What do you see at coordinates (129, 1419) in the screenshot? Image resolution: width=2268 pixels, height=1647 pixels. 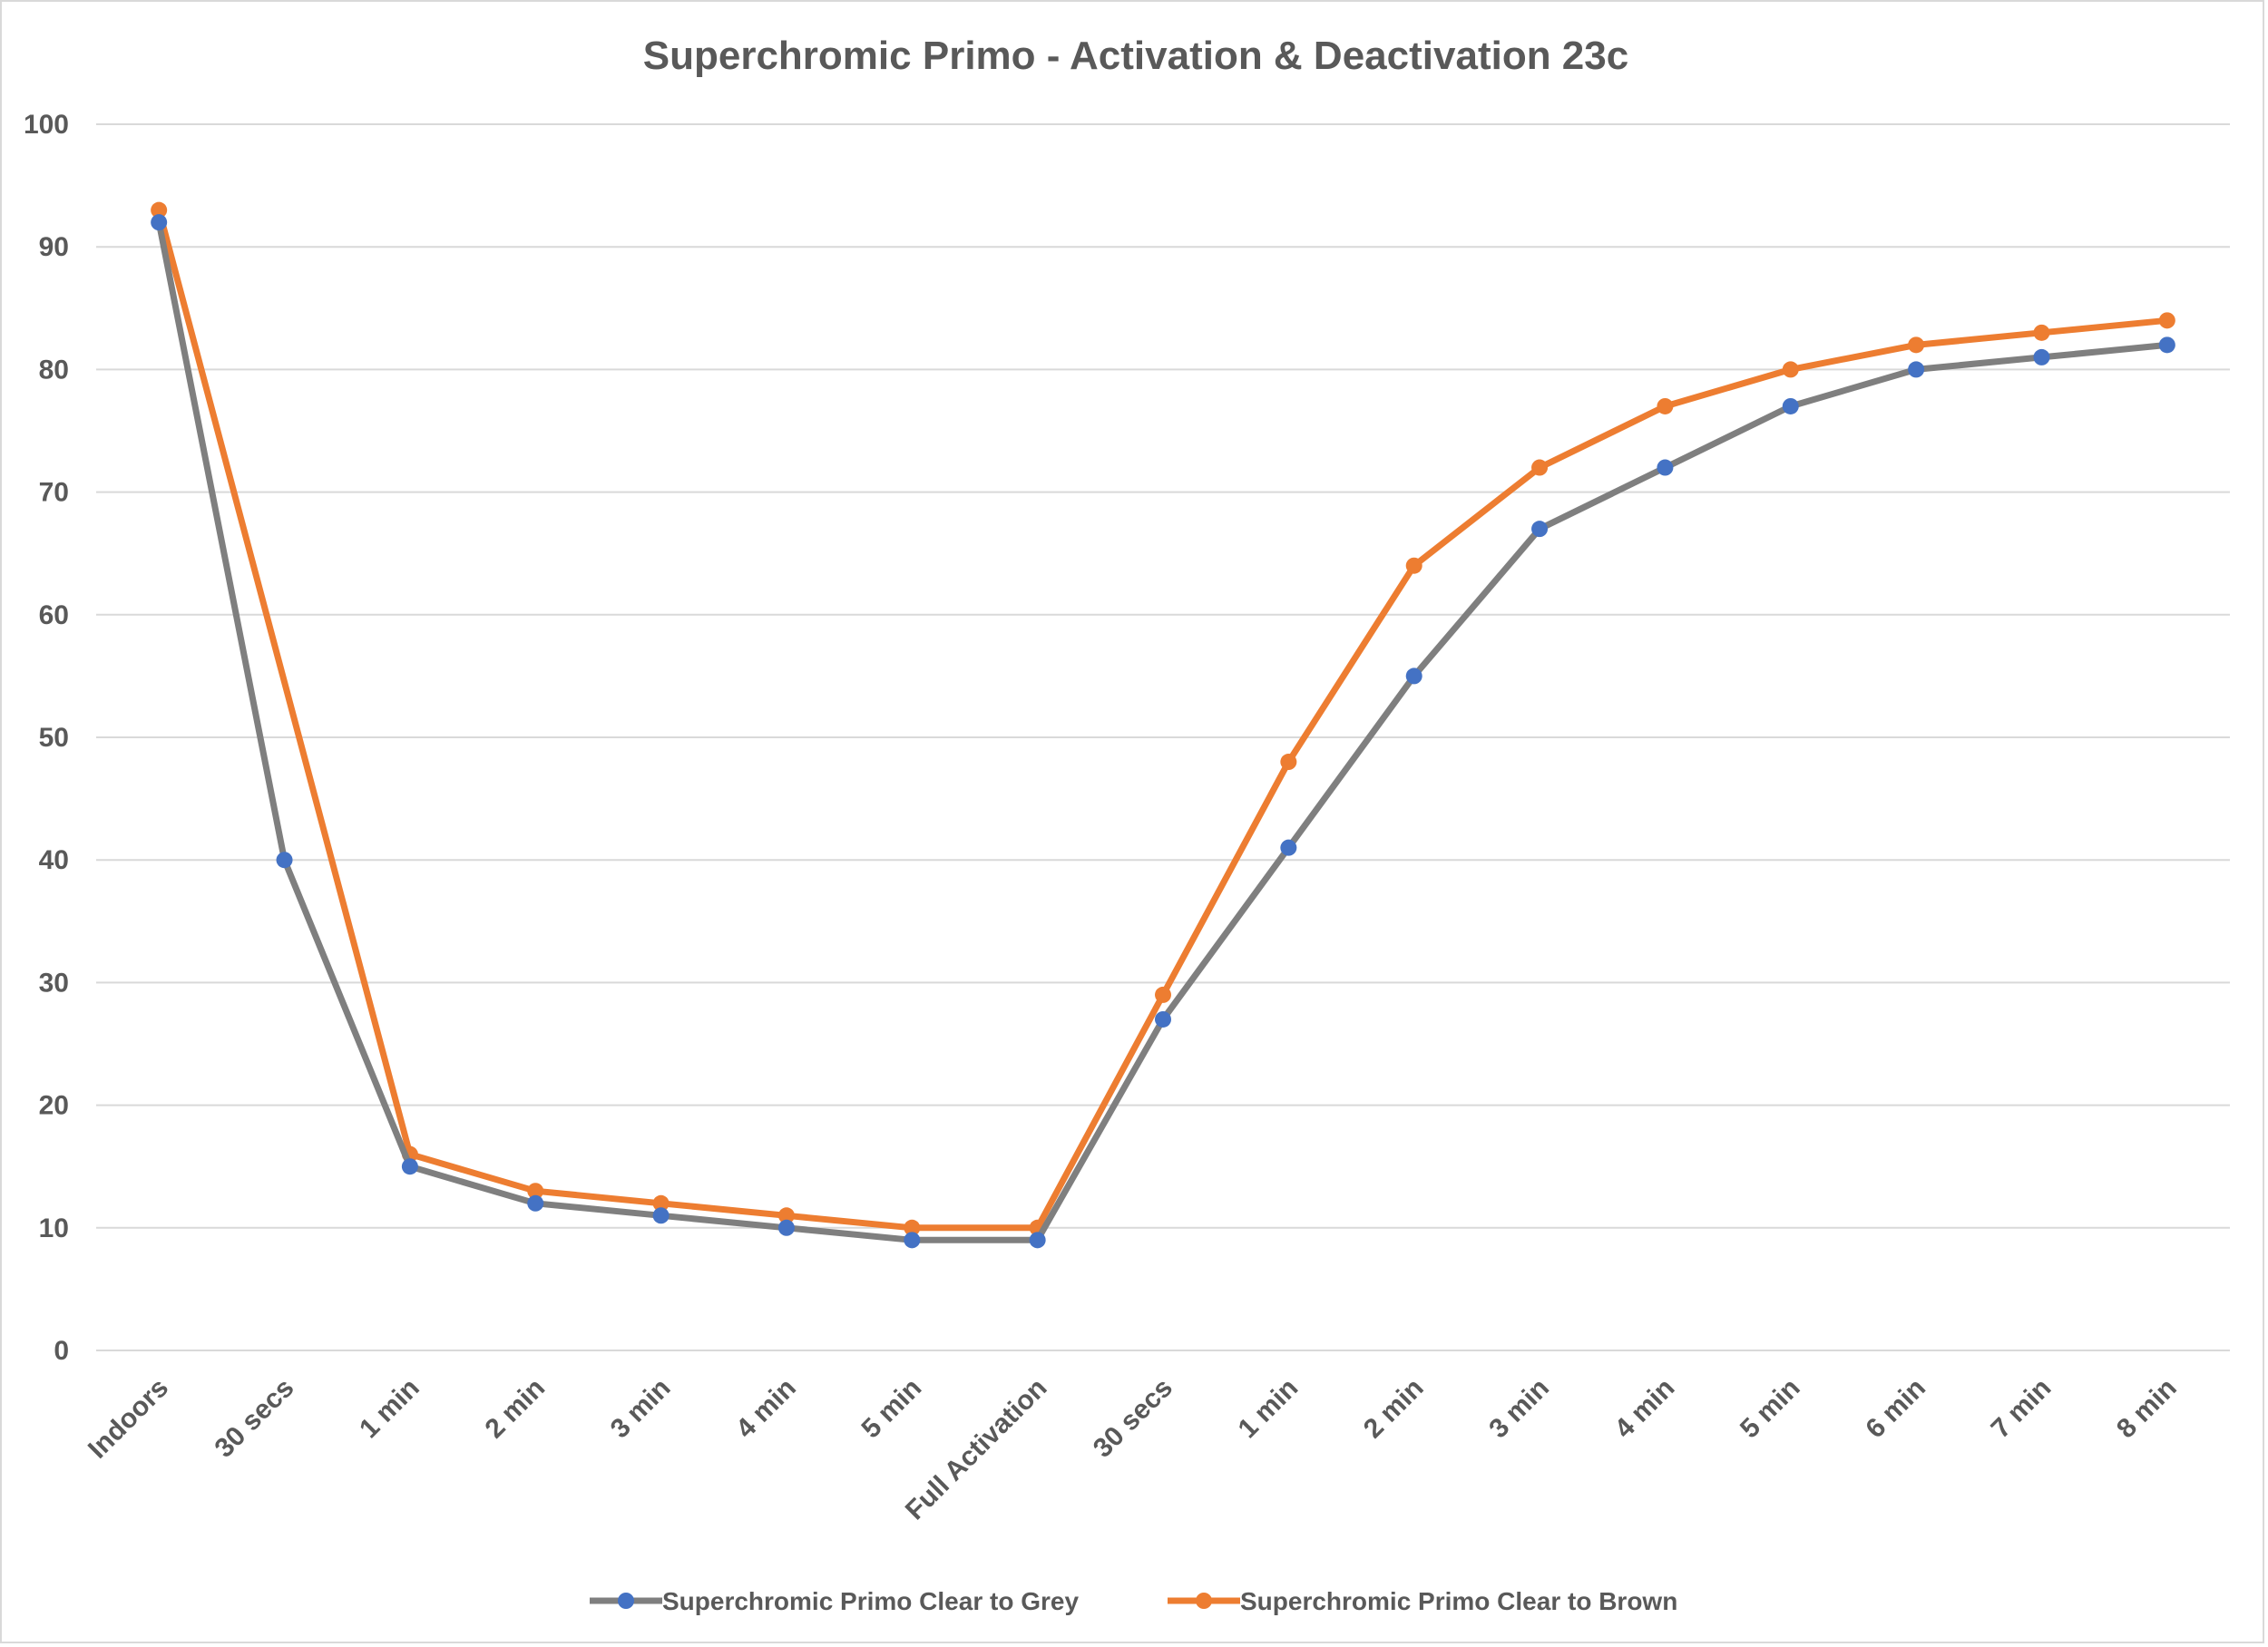 I see `x-tick-label: Indoors` at bounding box center [129, 1419].